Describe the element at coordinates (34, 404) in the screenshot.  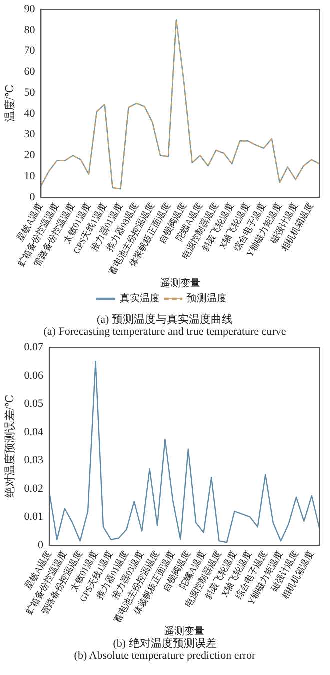
I see `y-tick-label: 0.05` at that location.